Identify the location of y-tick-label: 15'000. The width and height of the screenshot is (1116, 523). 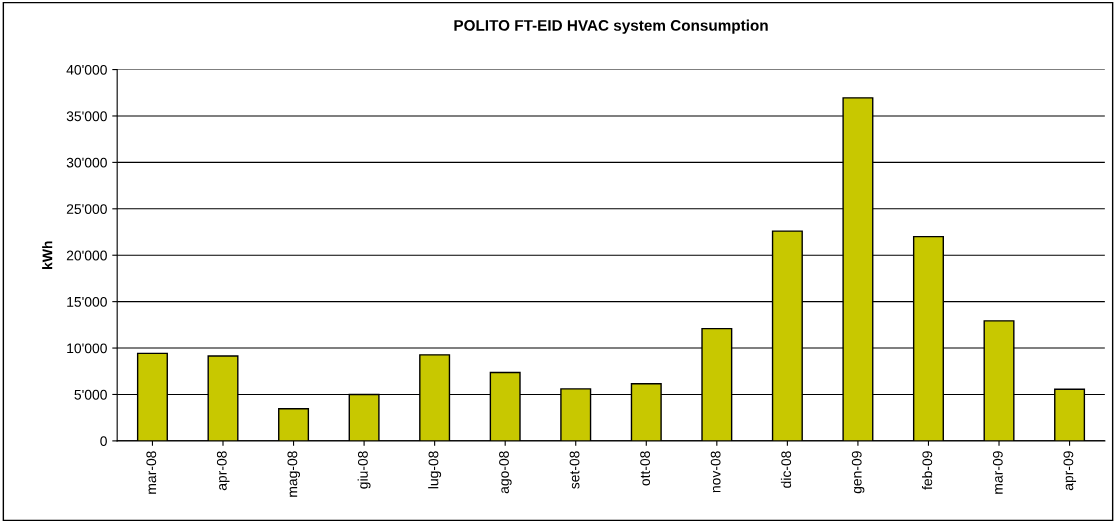
(87, 301).